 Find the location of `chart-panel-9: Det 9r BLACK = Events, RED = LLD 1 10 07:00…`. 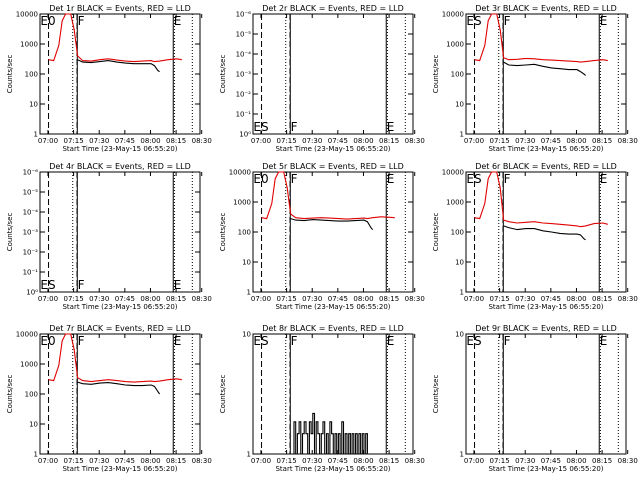

chart-panel-9: Det 9r BLACK = Events, RED = LLD 1 10 07:00… is located at coordinates (535, 398).